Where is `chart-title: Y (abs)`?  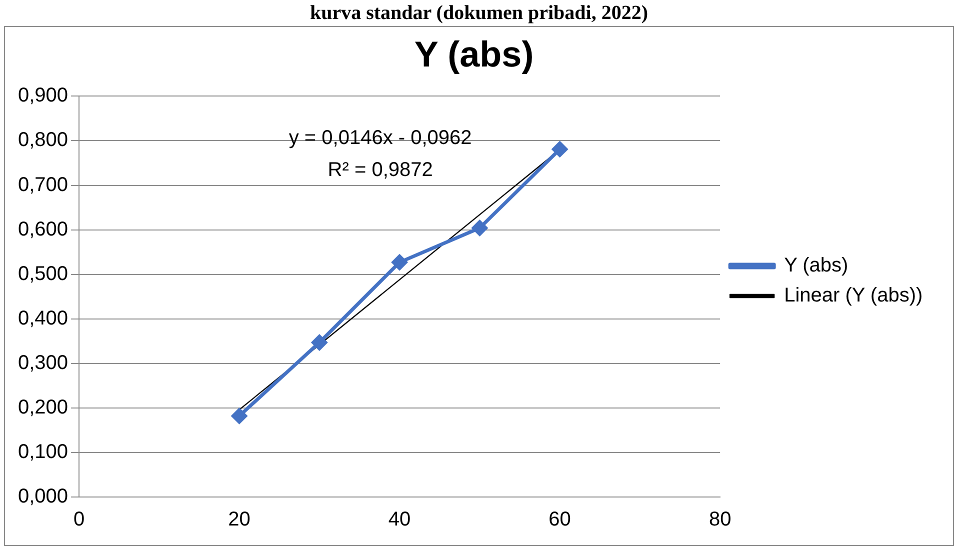
chart-title: Y (abs) is located at coordinates (474, 54).